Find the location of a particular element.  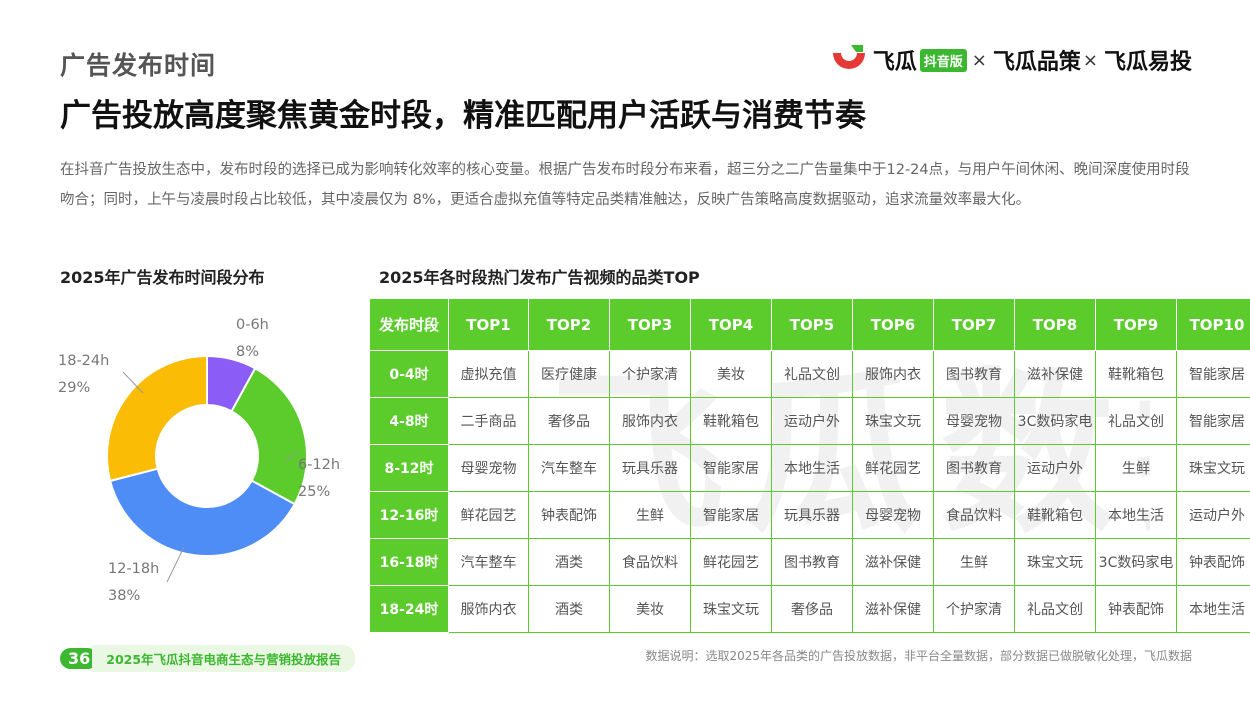

category-cell: 滋补保健 is located at coordinates (893, 562).